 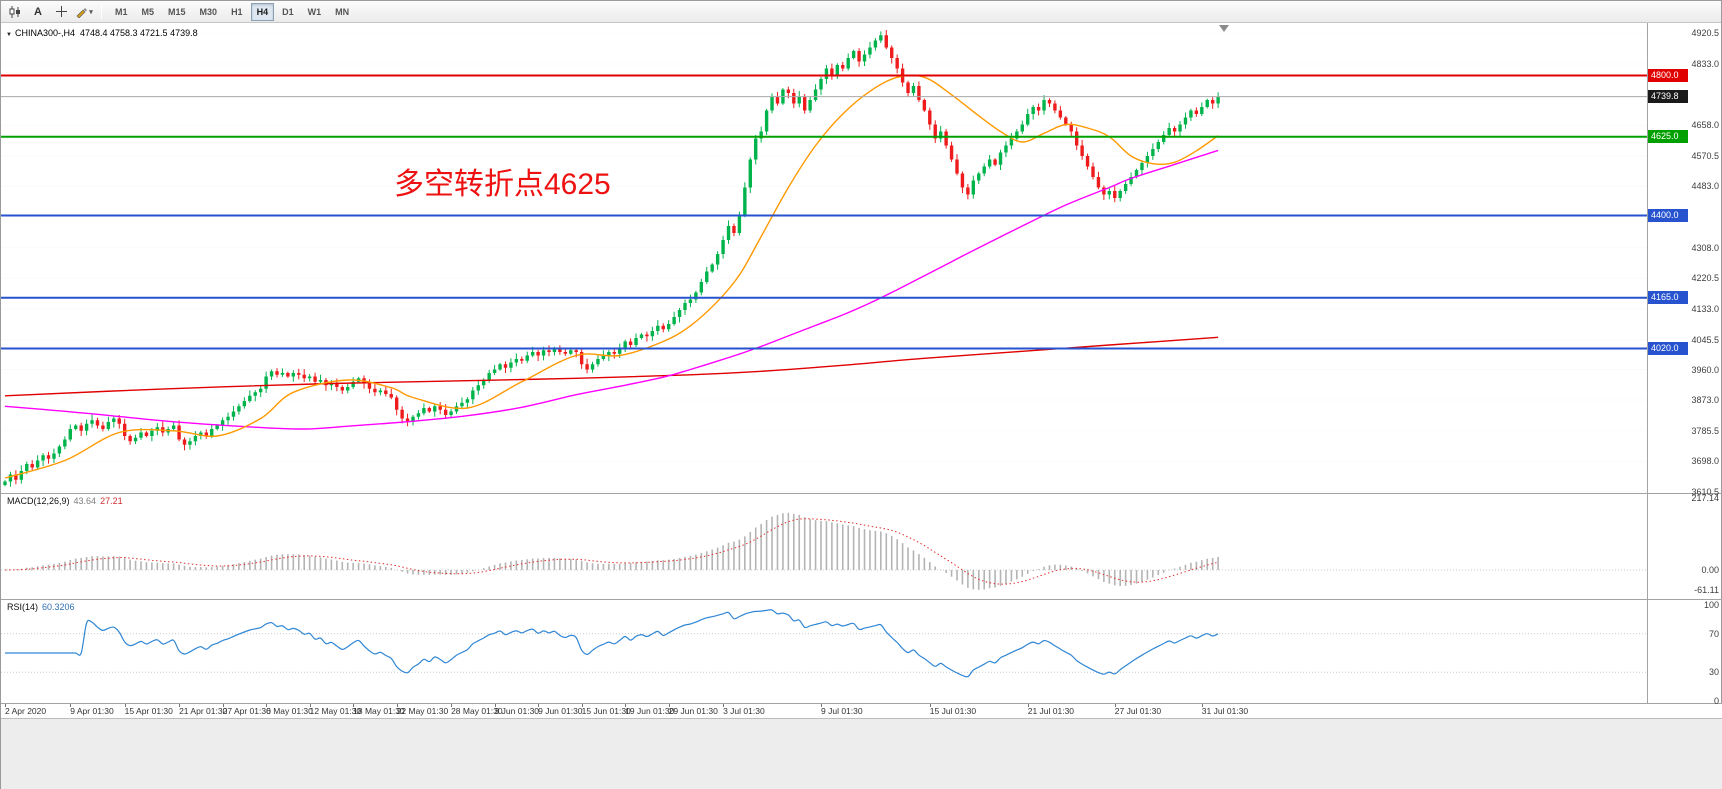 I want to click on price-axis-label: 3873.0, so click(x=1705, y=399).